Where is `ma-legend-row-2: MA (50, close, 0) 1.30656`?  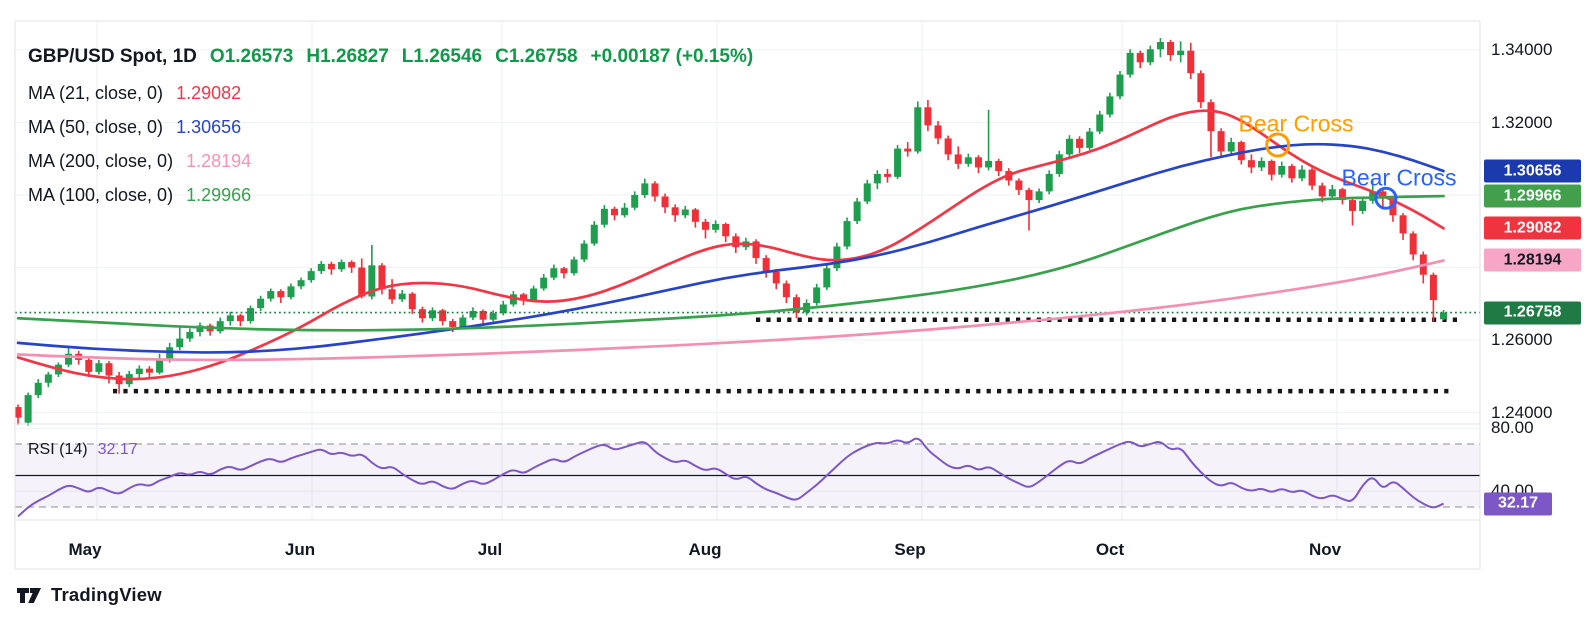
ma-legend-row-2: MA (50, close, 0) 1.30656 is located at coordinates (390, 127).